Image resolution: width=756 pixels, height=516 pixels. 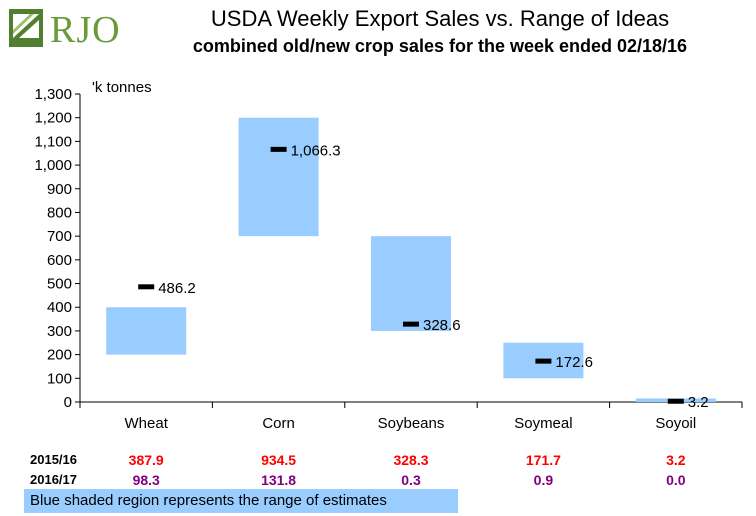 What do you see at coordinates (59, 284) in the screenshot?
I see `y-tick-label: 500` at bounding box center [59, 284].